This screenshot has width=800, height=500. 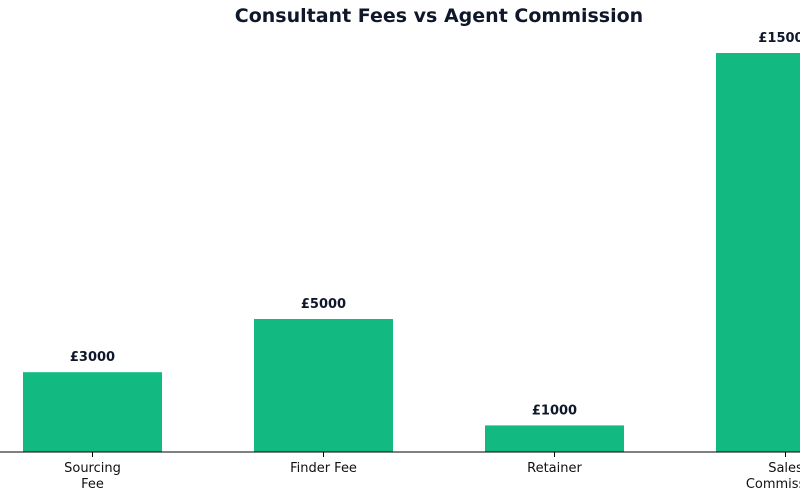 I want to click on value-label-3: £15000, so click(x=779, y=38).